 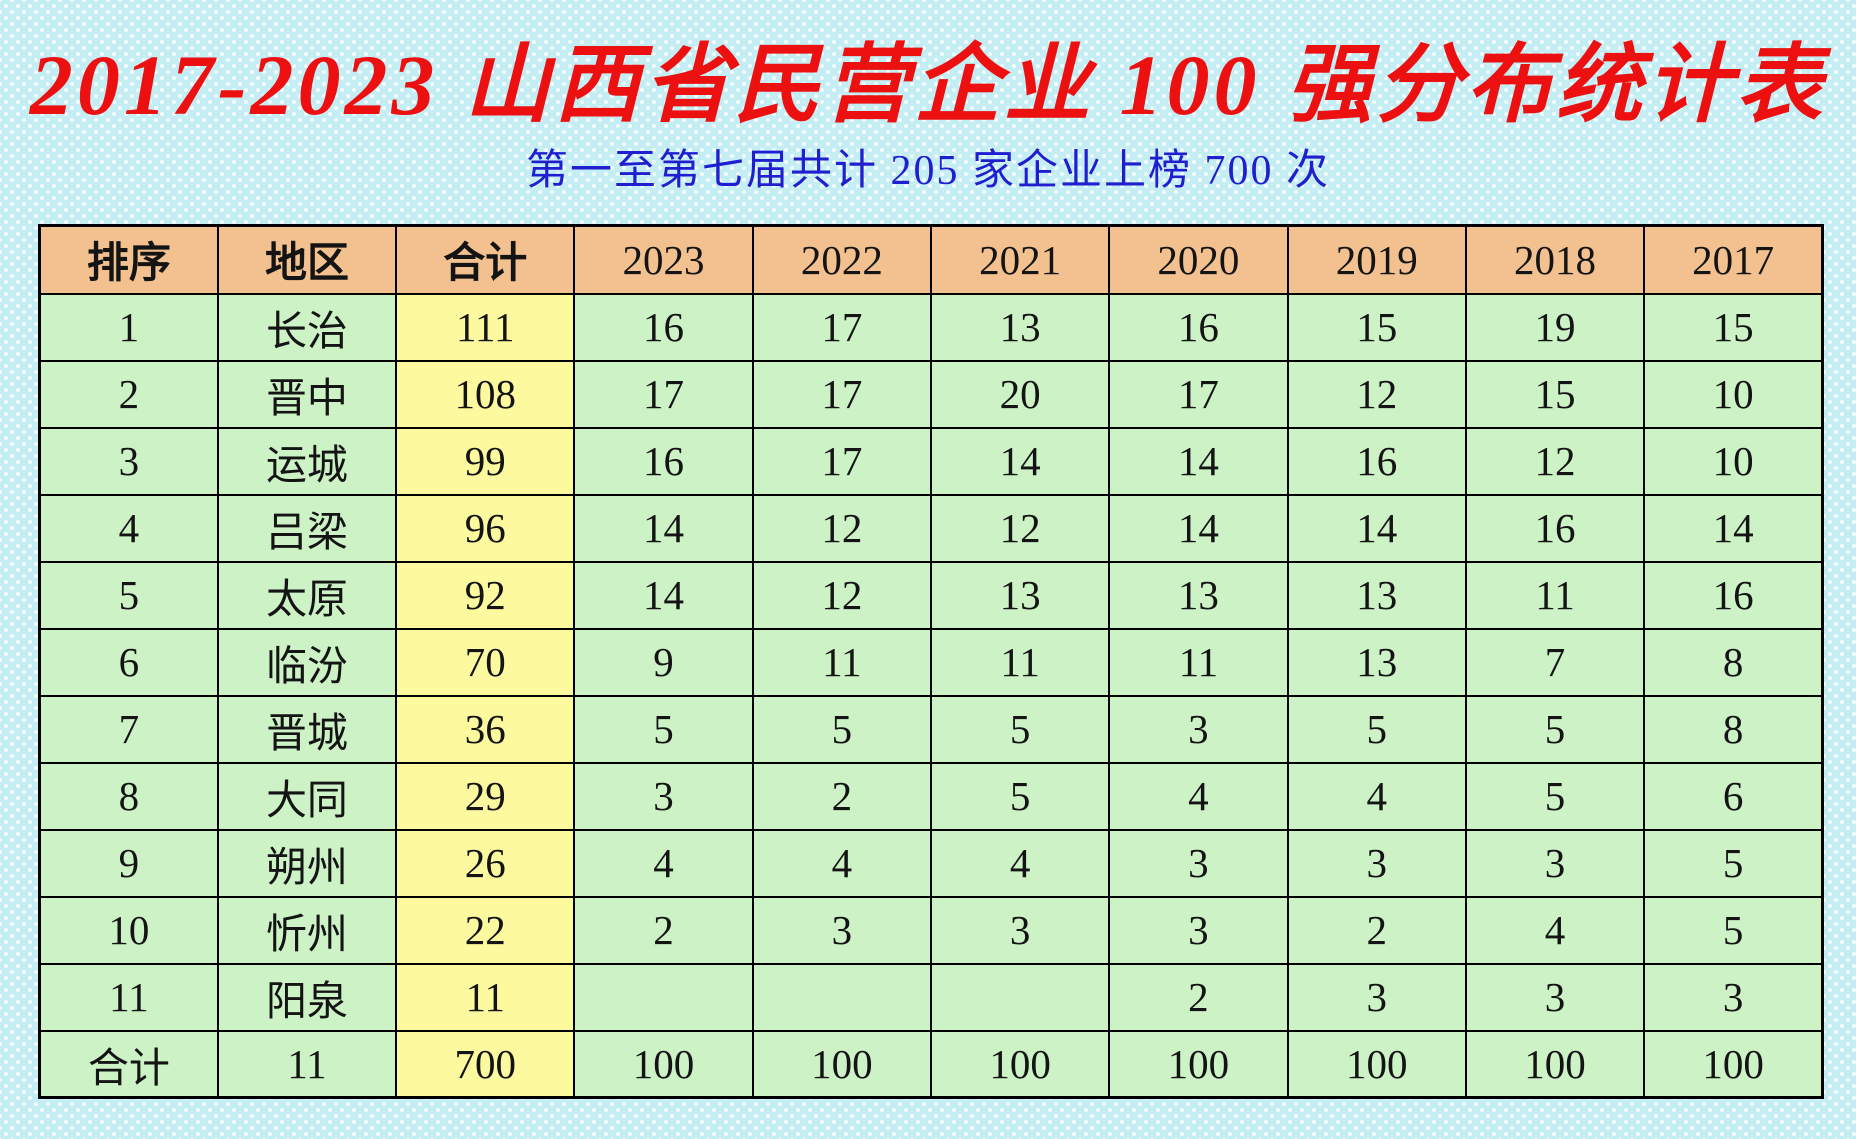 What do you see at coordinates (841, 796) in the screenshot?
I see `cell-year-2022: 2` at bounding box center [841, 796].